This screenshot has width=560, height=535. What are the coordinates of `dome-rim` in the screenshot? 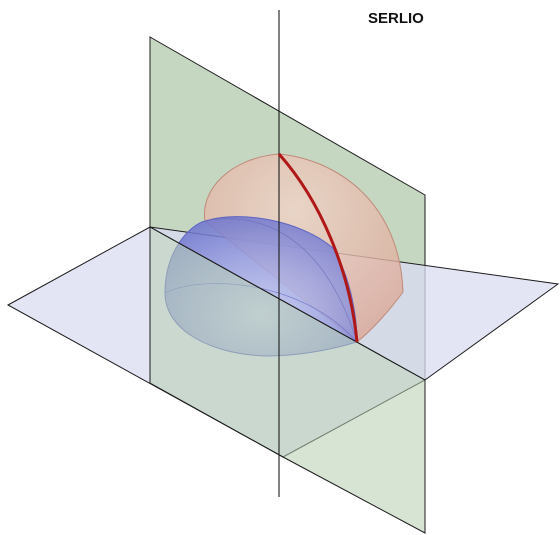 It's located at (281, 280).